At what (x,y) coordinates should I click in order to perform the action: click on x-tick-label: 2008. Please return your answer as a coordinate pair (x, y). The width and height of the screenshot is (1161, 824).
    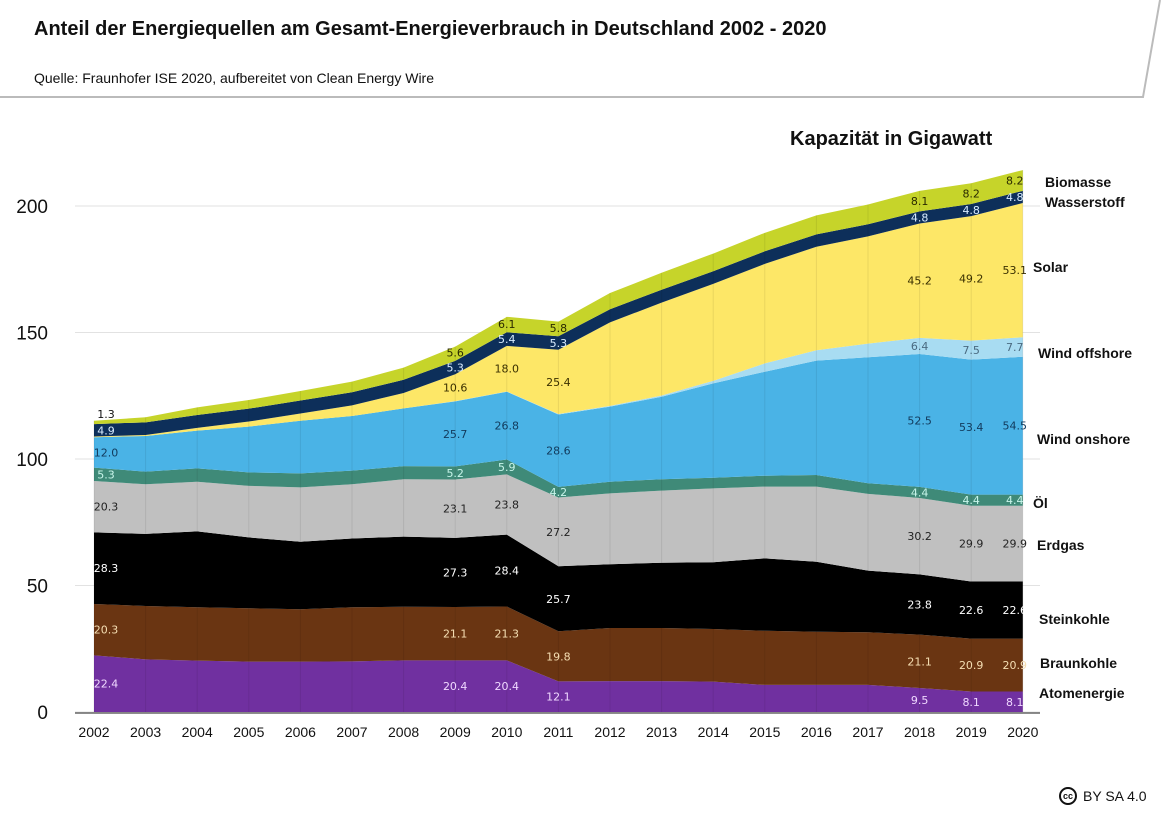
    Looking at the image, I should click on (403, 732).